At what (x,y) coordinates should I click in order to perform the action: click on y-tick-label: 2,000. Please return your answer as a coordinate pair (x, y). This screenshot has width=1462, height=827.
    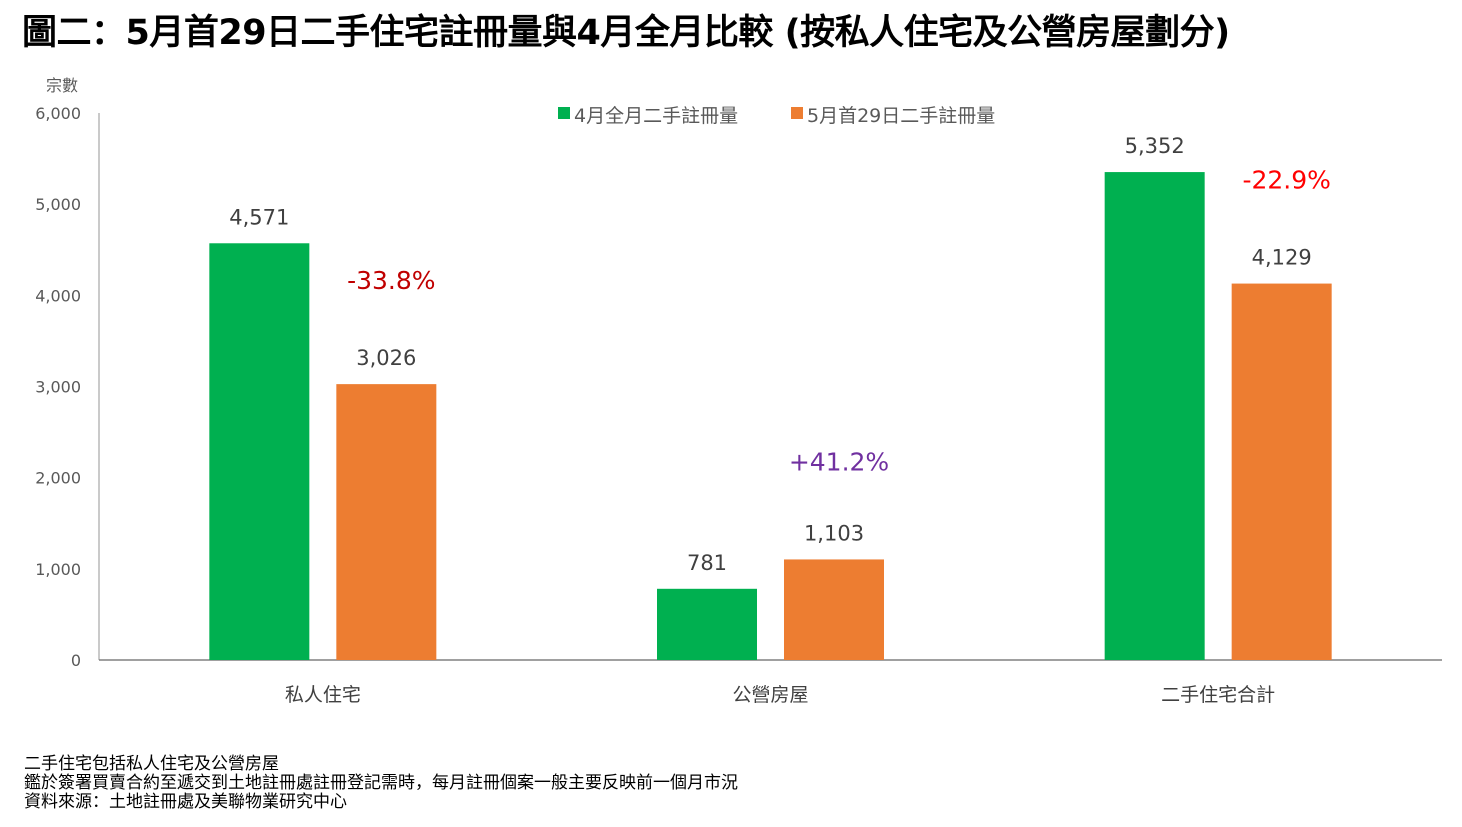
    Looking at the image, I should click on (58, 478).